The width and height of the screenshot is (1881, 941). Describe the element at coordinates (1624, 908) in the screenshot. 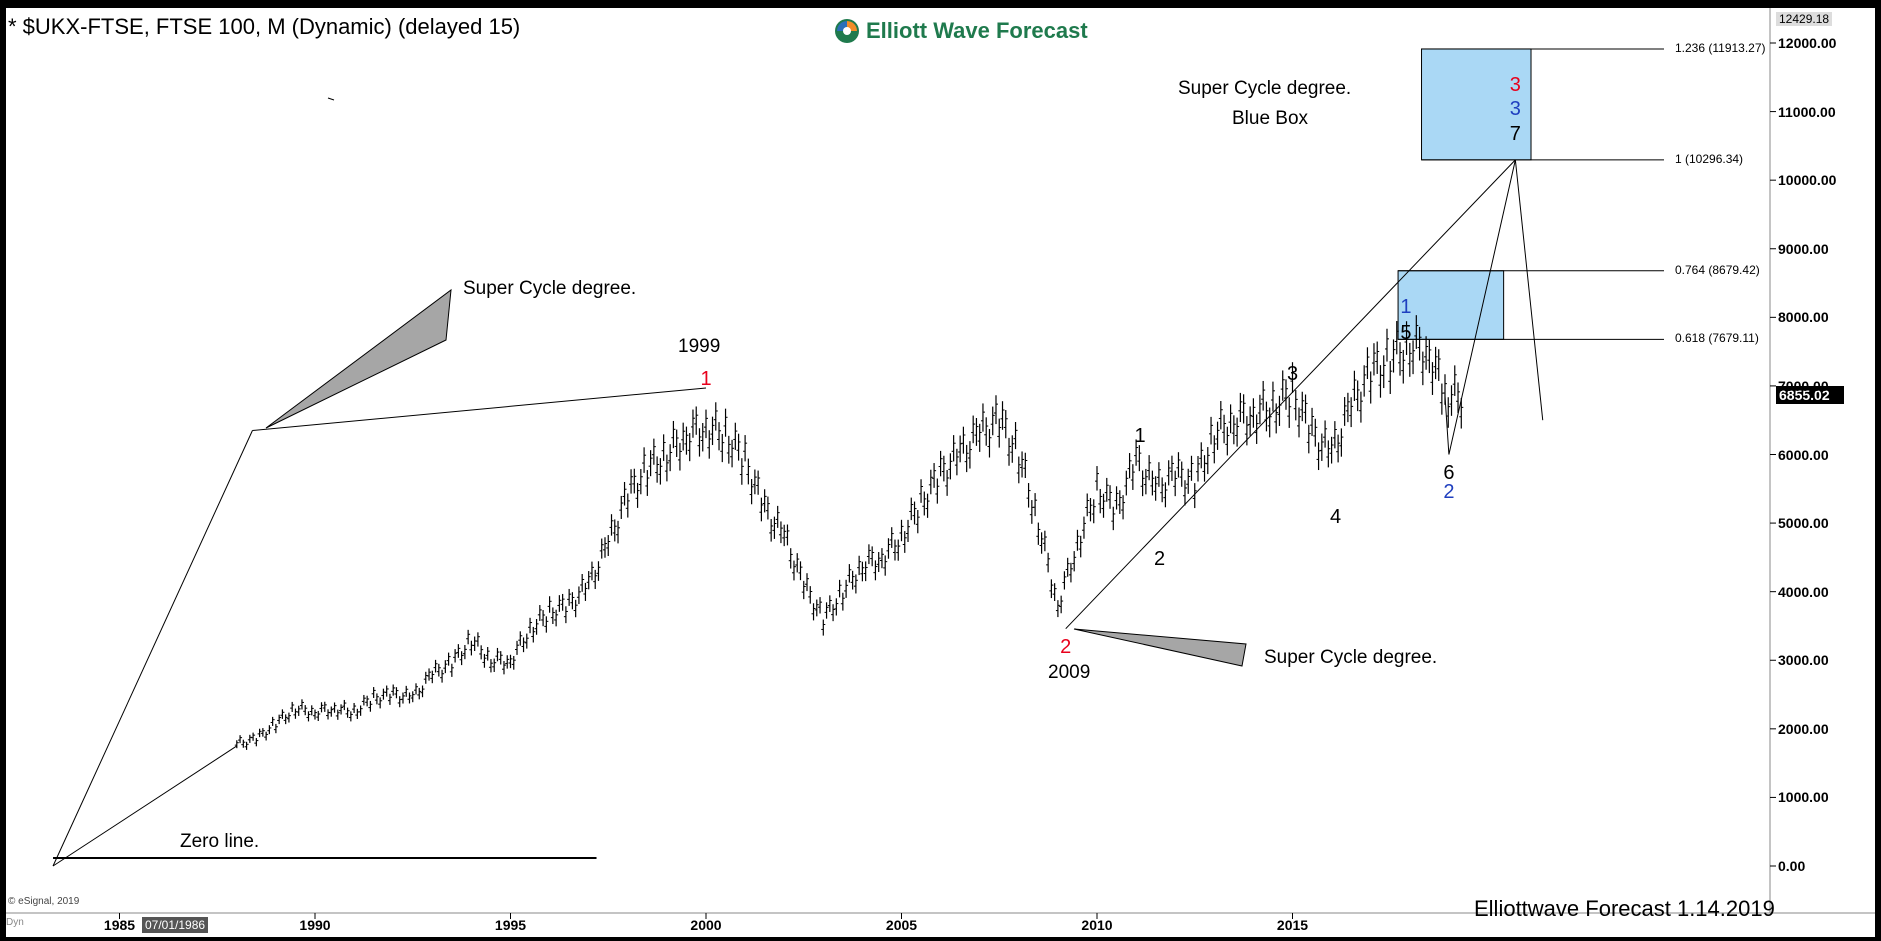

I see `footer-stamp: Elliottwave Forecast 1.14.2019` at that location.